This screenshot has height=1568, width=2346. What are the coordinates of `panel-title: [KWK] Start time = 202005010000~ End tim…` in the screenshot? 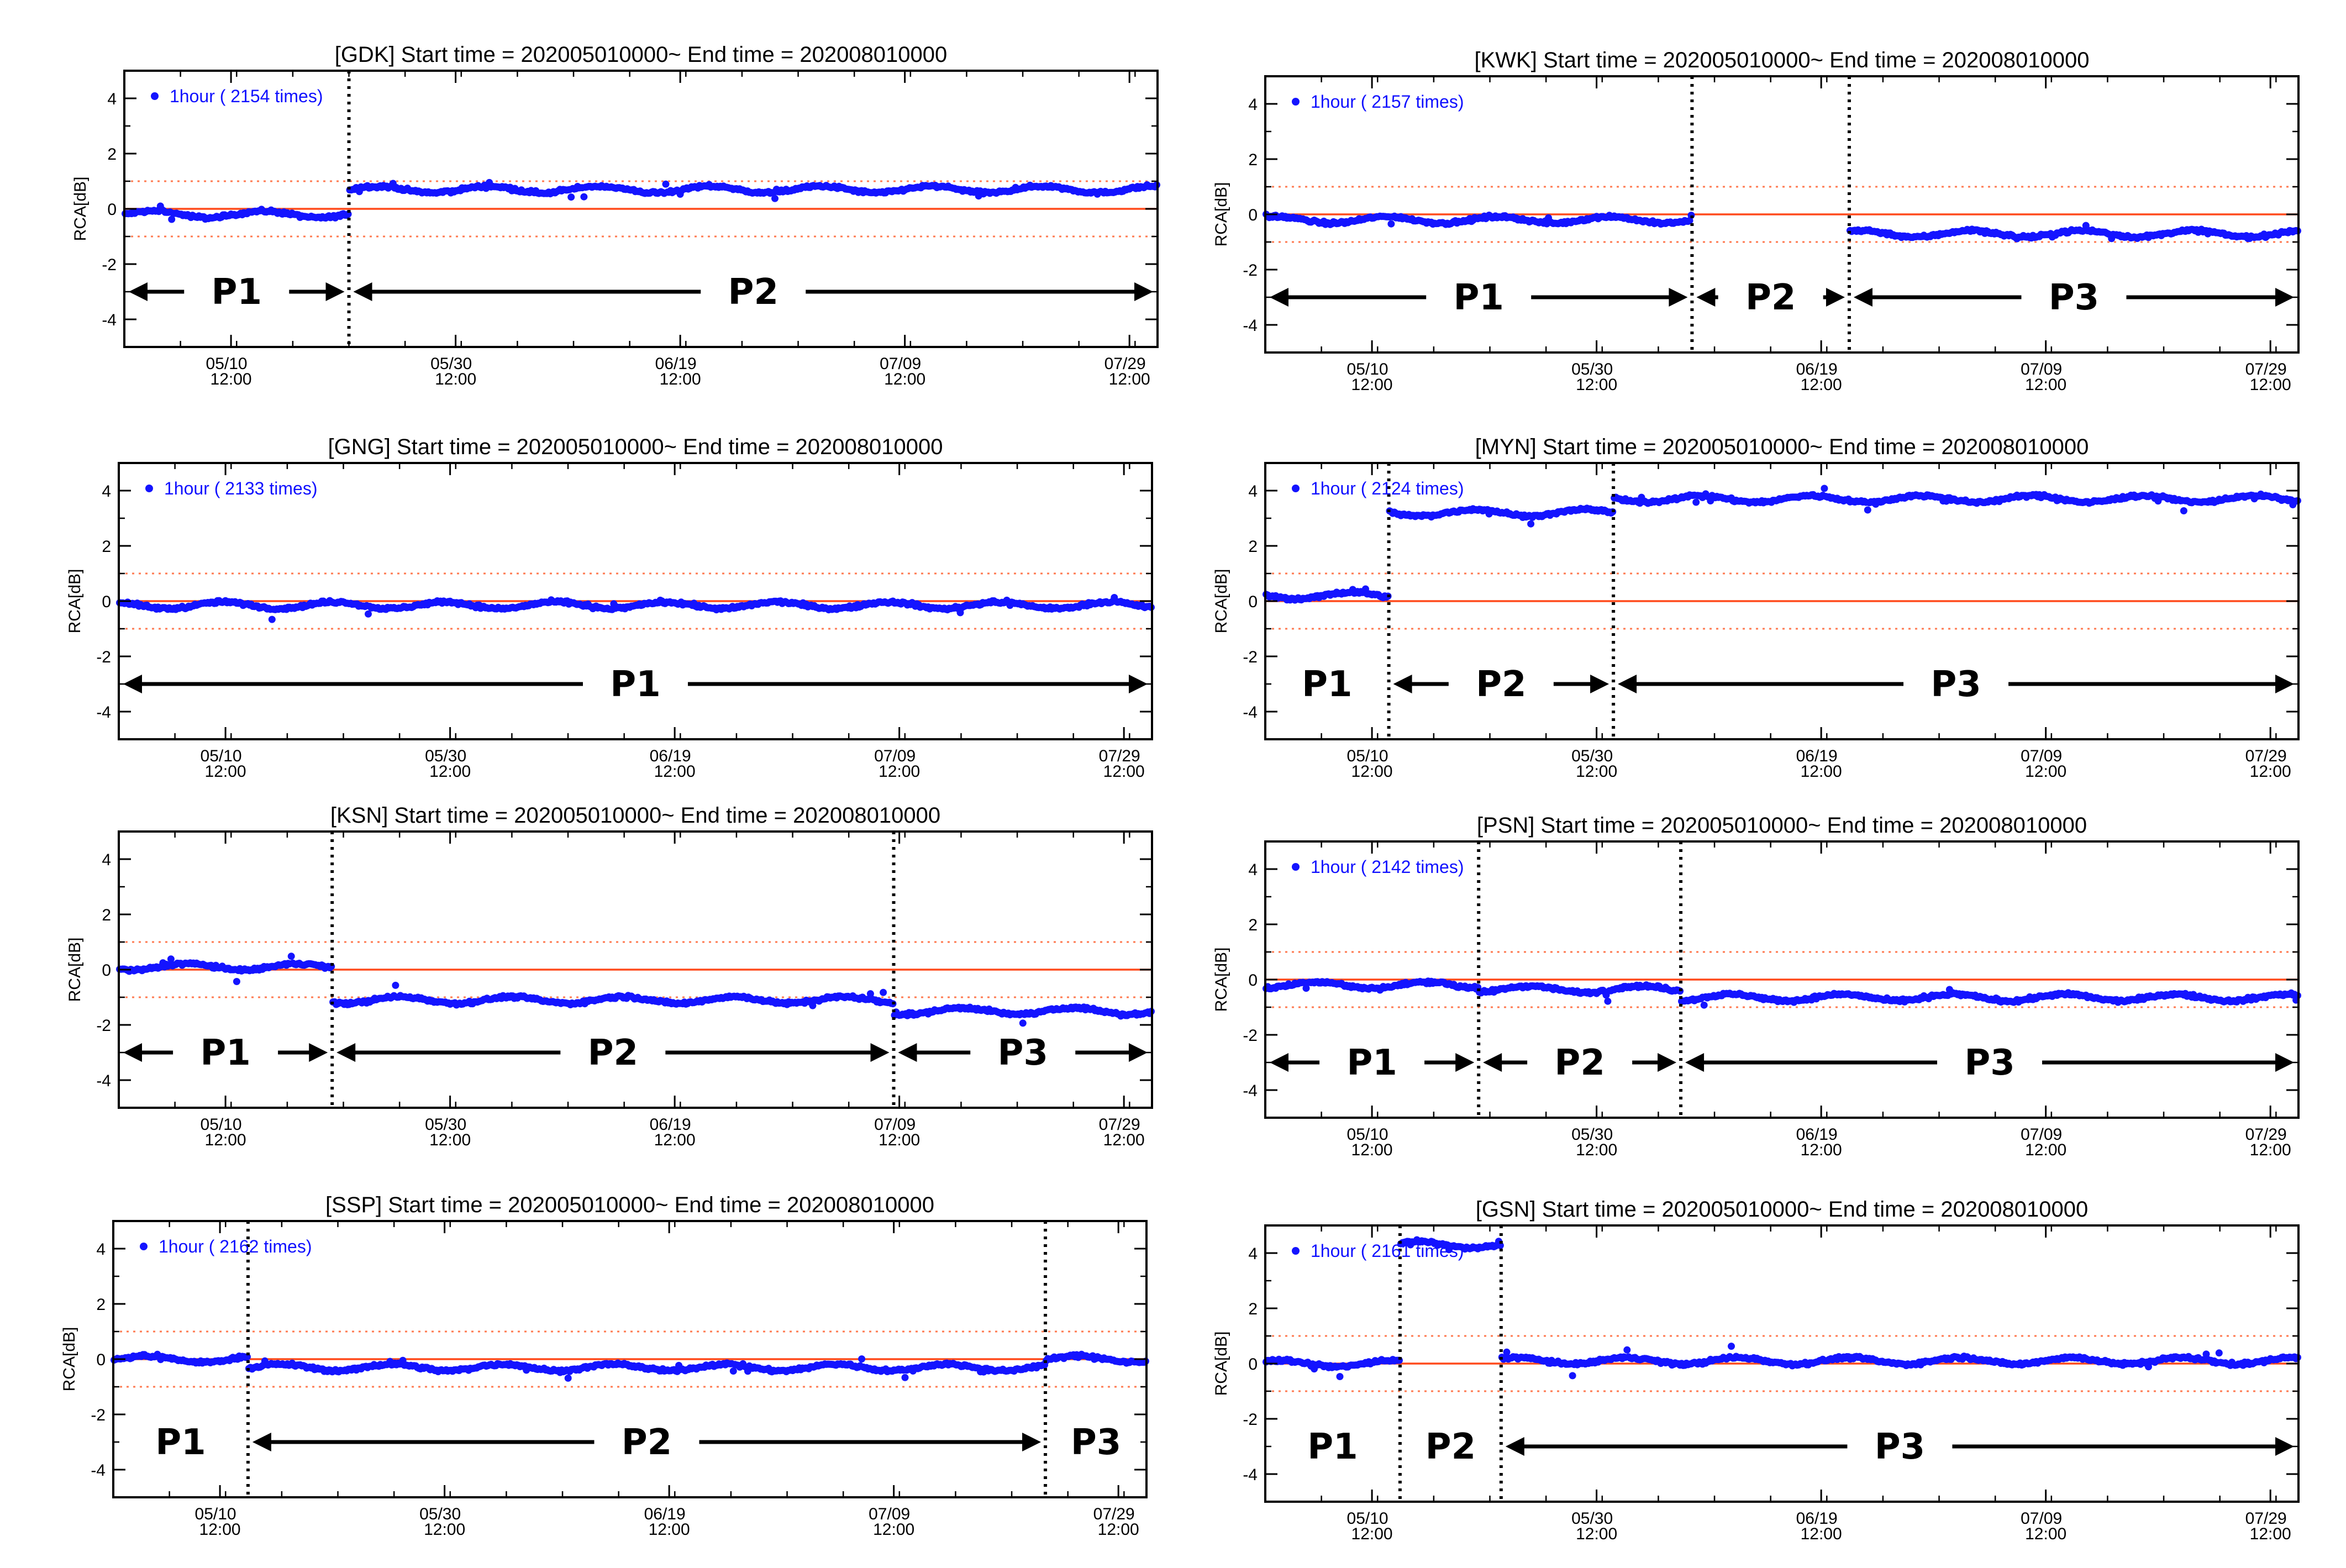 It's located at (1781, 60).